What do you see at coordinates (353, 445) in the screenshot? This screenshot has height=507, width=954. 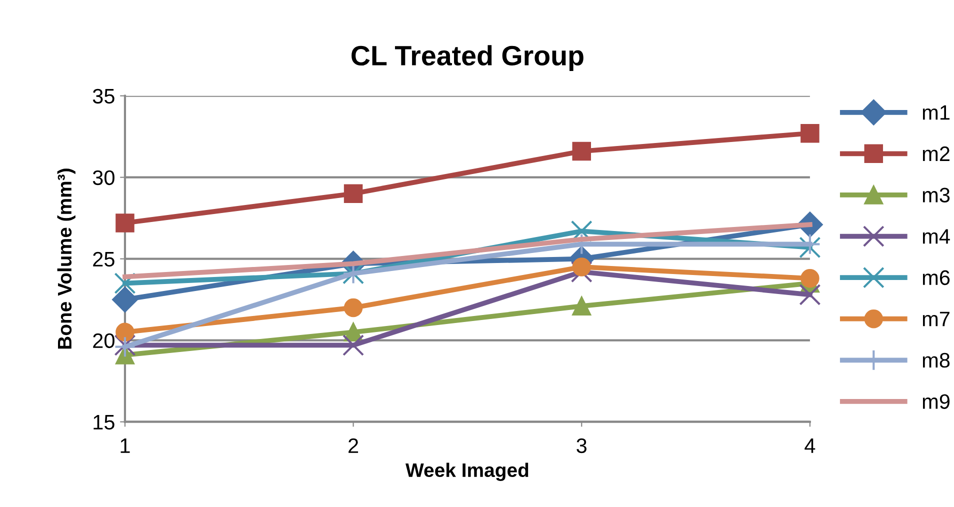 I see `x-tick-label: 2` at bounding box center [353, 445].